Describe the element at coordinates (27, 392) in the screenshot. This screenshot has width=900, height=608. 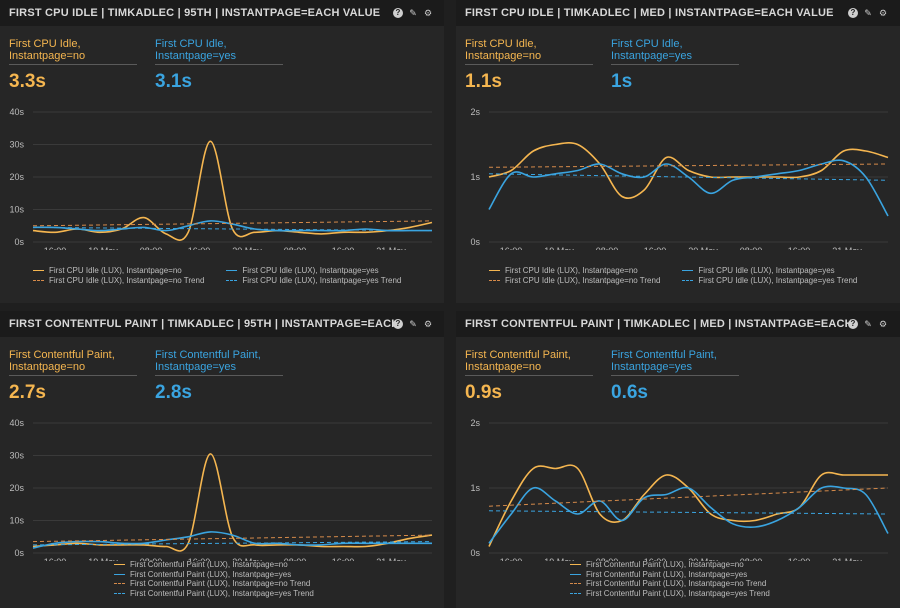
I see `stat-value: 2.7s` at that location.